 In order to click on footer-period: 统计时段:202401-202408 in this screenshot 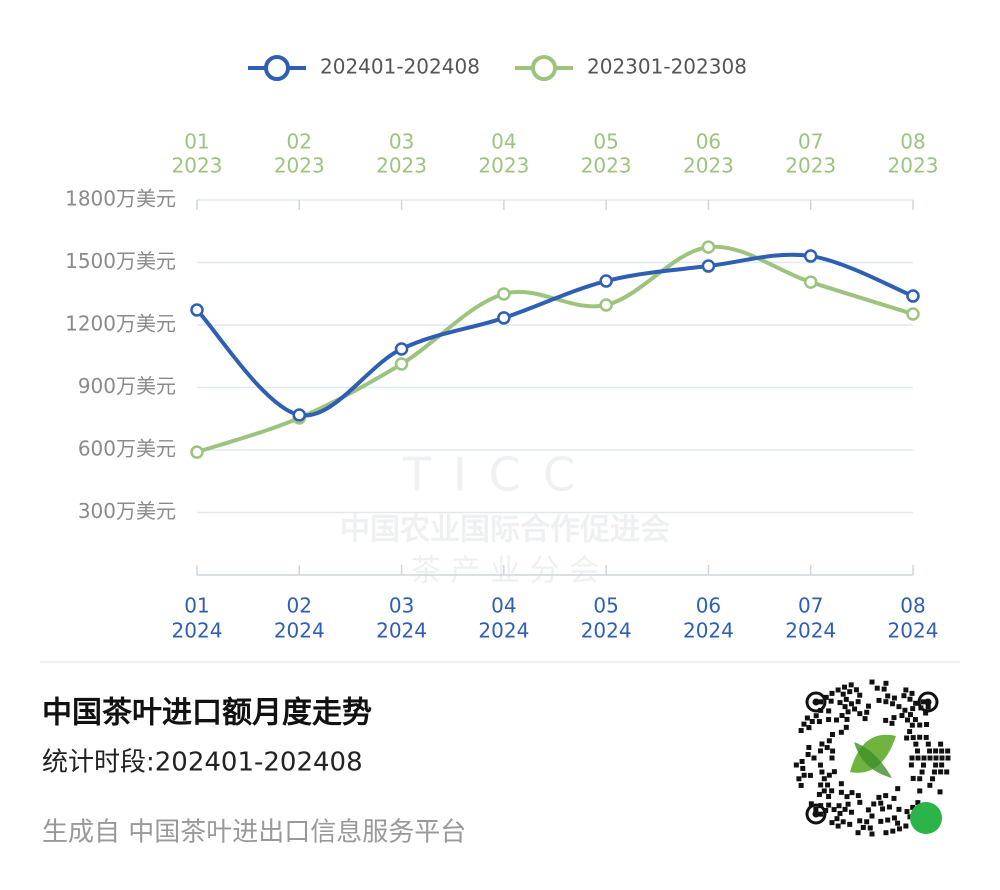, I will do `click(202, 763)`.